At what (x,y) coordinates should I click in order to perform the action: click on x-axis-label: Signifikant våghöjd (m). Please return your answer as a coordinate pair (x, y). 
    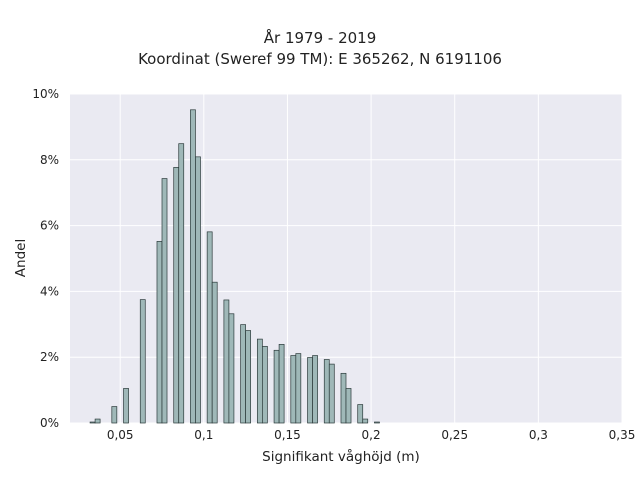
    Looking at the image, I should click on (341, 456).